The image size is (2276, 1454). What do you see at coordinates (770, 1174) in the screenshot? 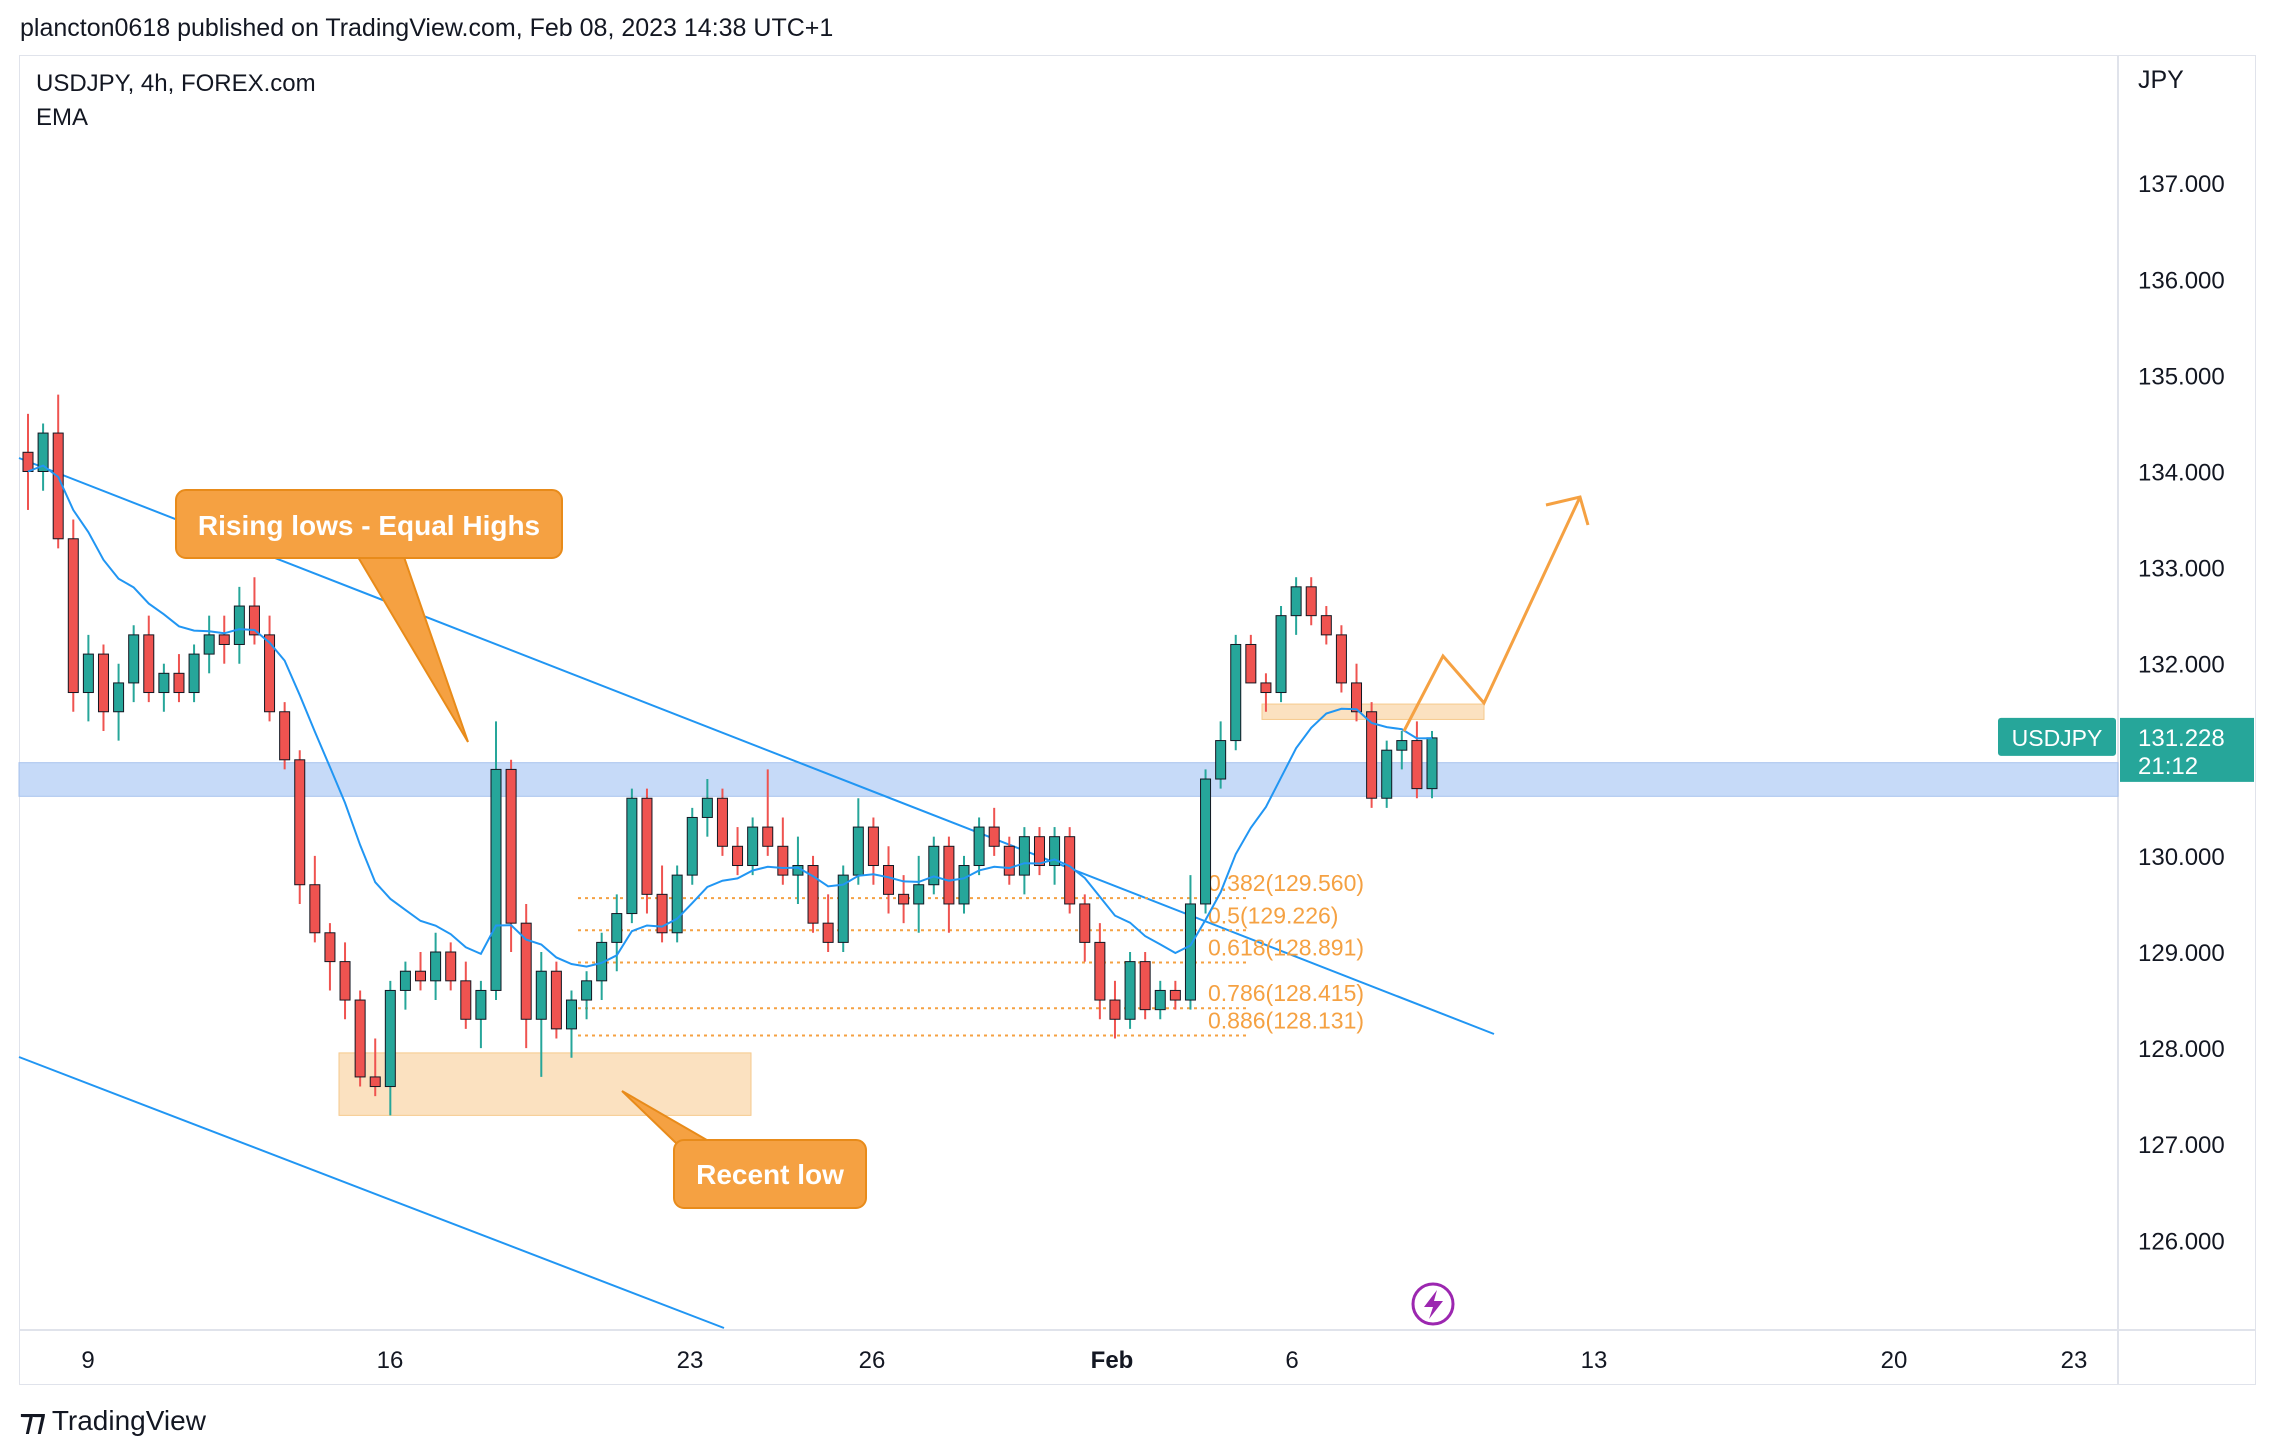
I see `callout-bottom-box` at bounding box center [770, 1174].